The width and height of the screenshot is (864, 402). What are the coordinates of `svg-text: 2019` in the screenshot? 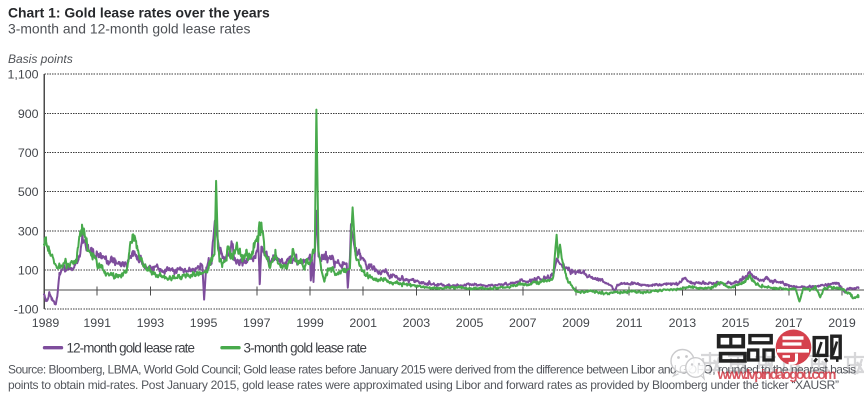 It's located at (842, 323).